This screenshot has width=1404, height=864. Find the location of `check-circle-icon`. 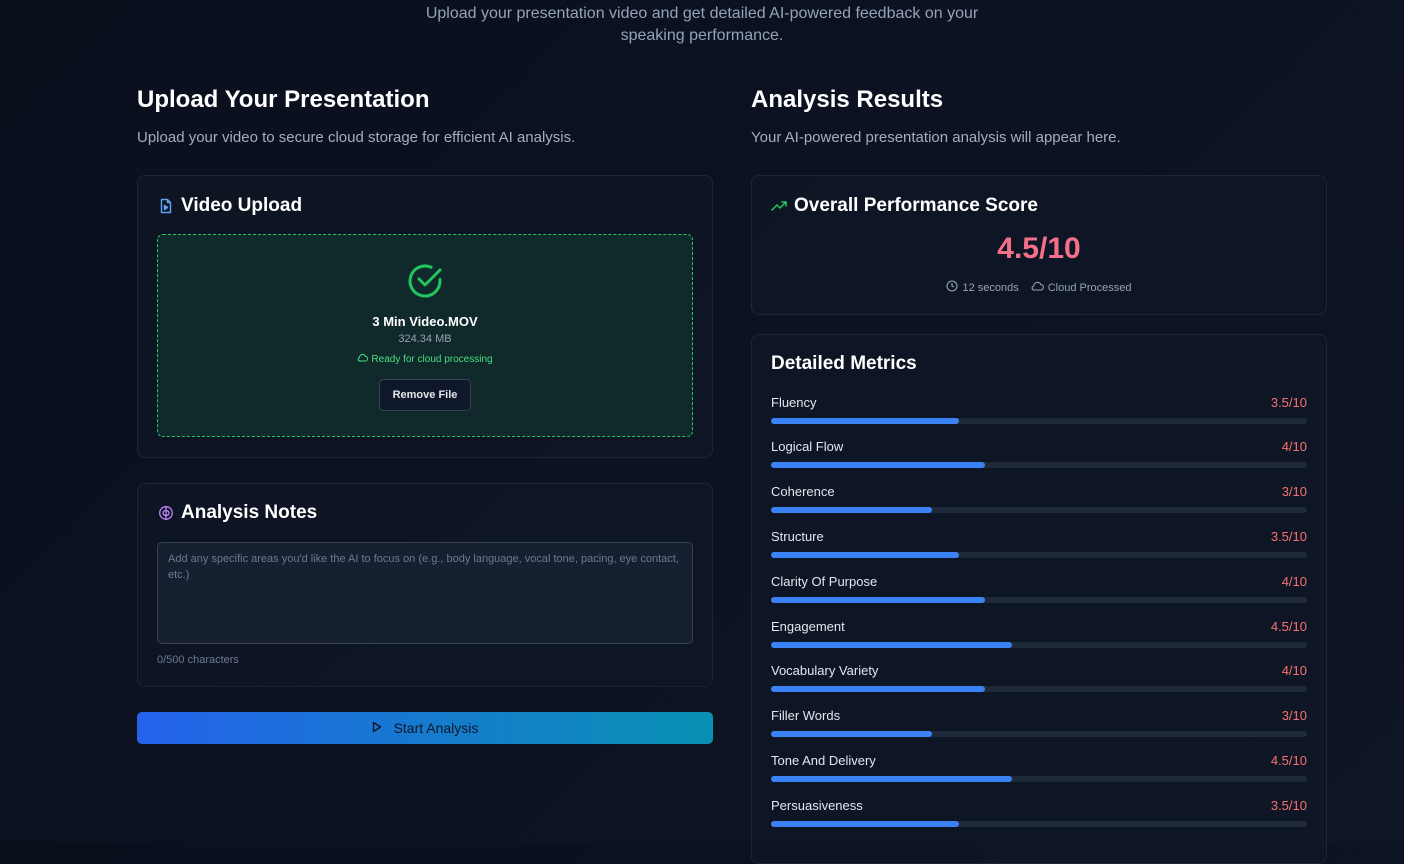

check-circle-icon is located at coordinates (425, 283).